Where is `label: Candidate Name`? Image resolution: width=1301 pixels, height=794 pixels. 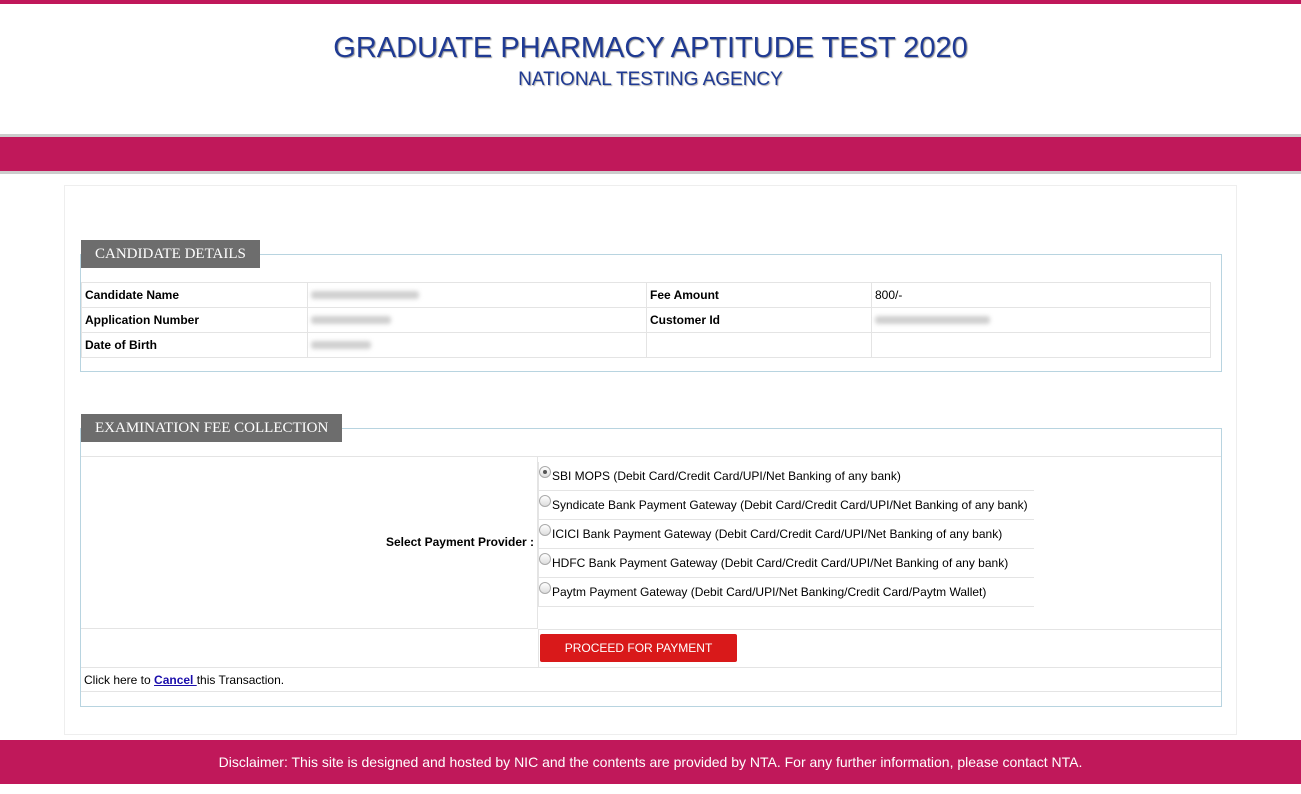 label: Candidate Name is located at coordinates (194, 295).